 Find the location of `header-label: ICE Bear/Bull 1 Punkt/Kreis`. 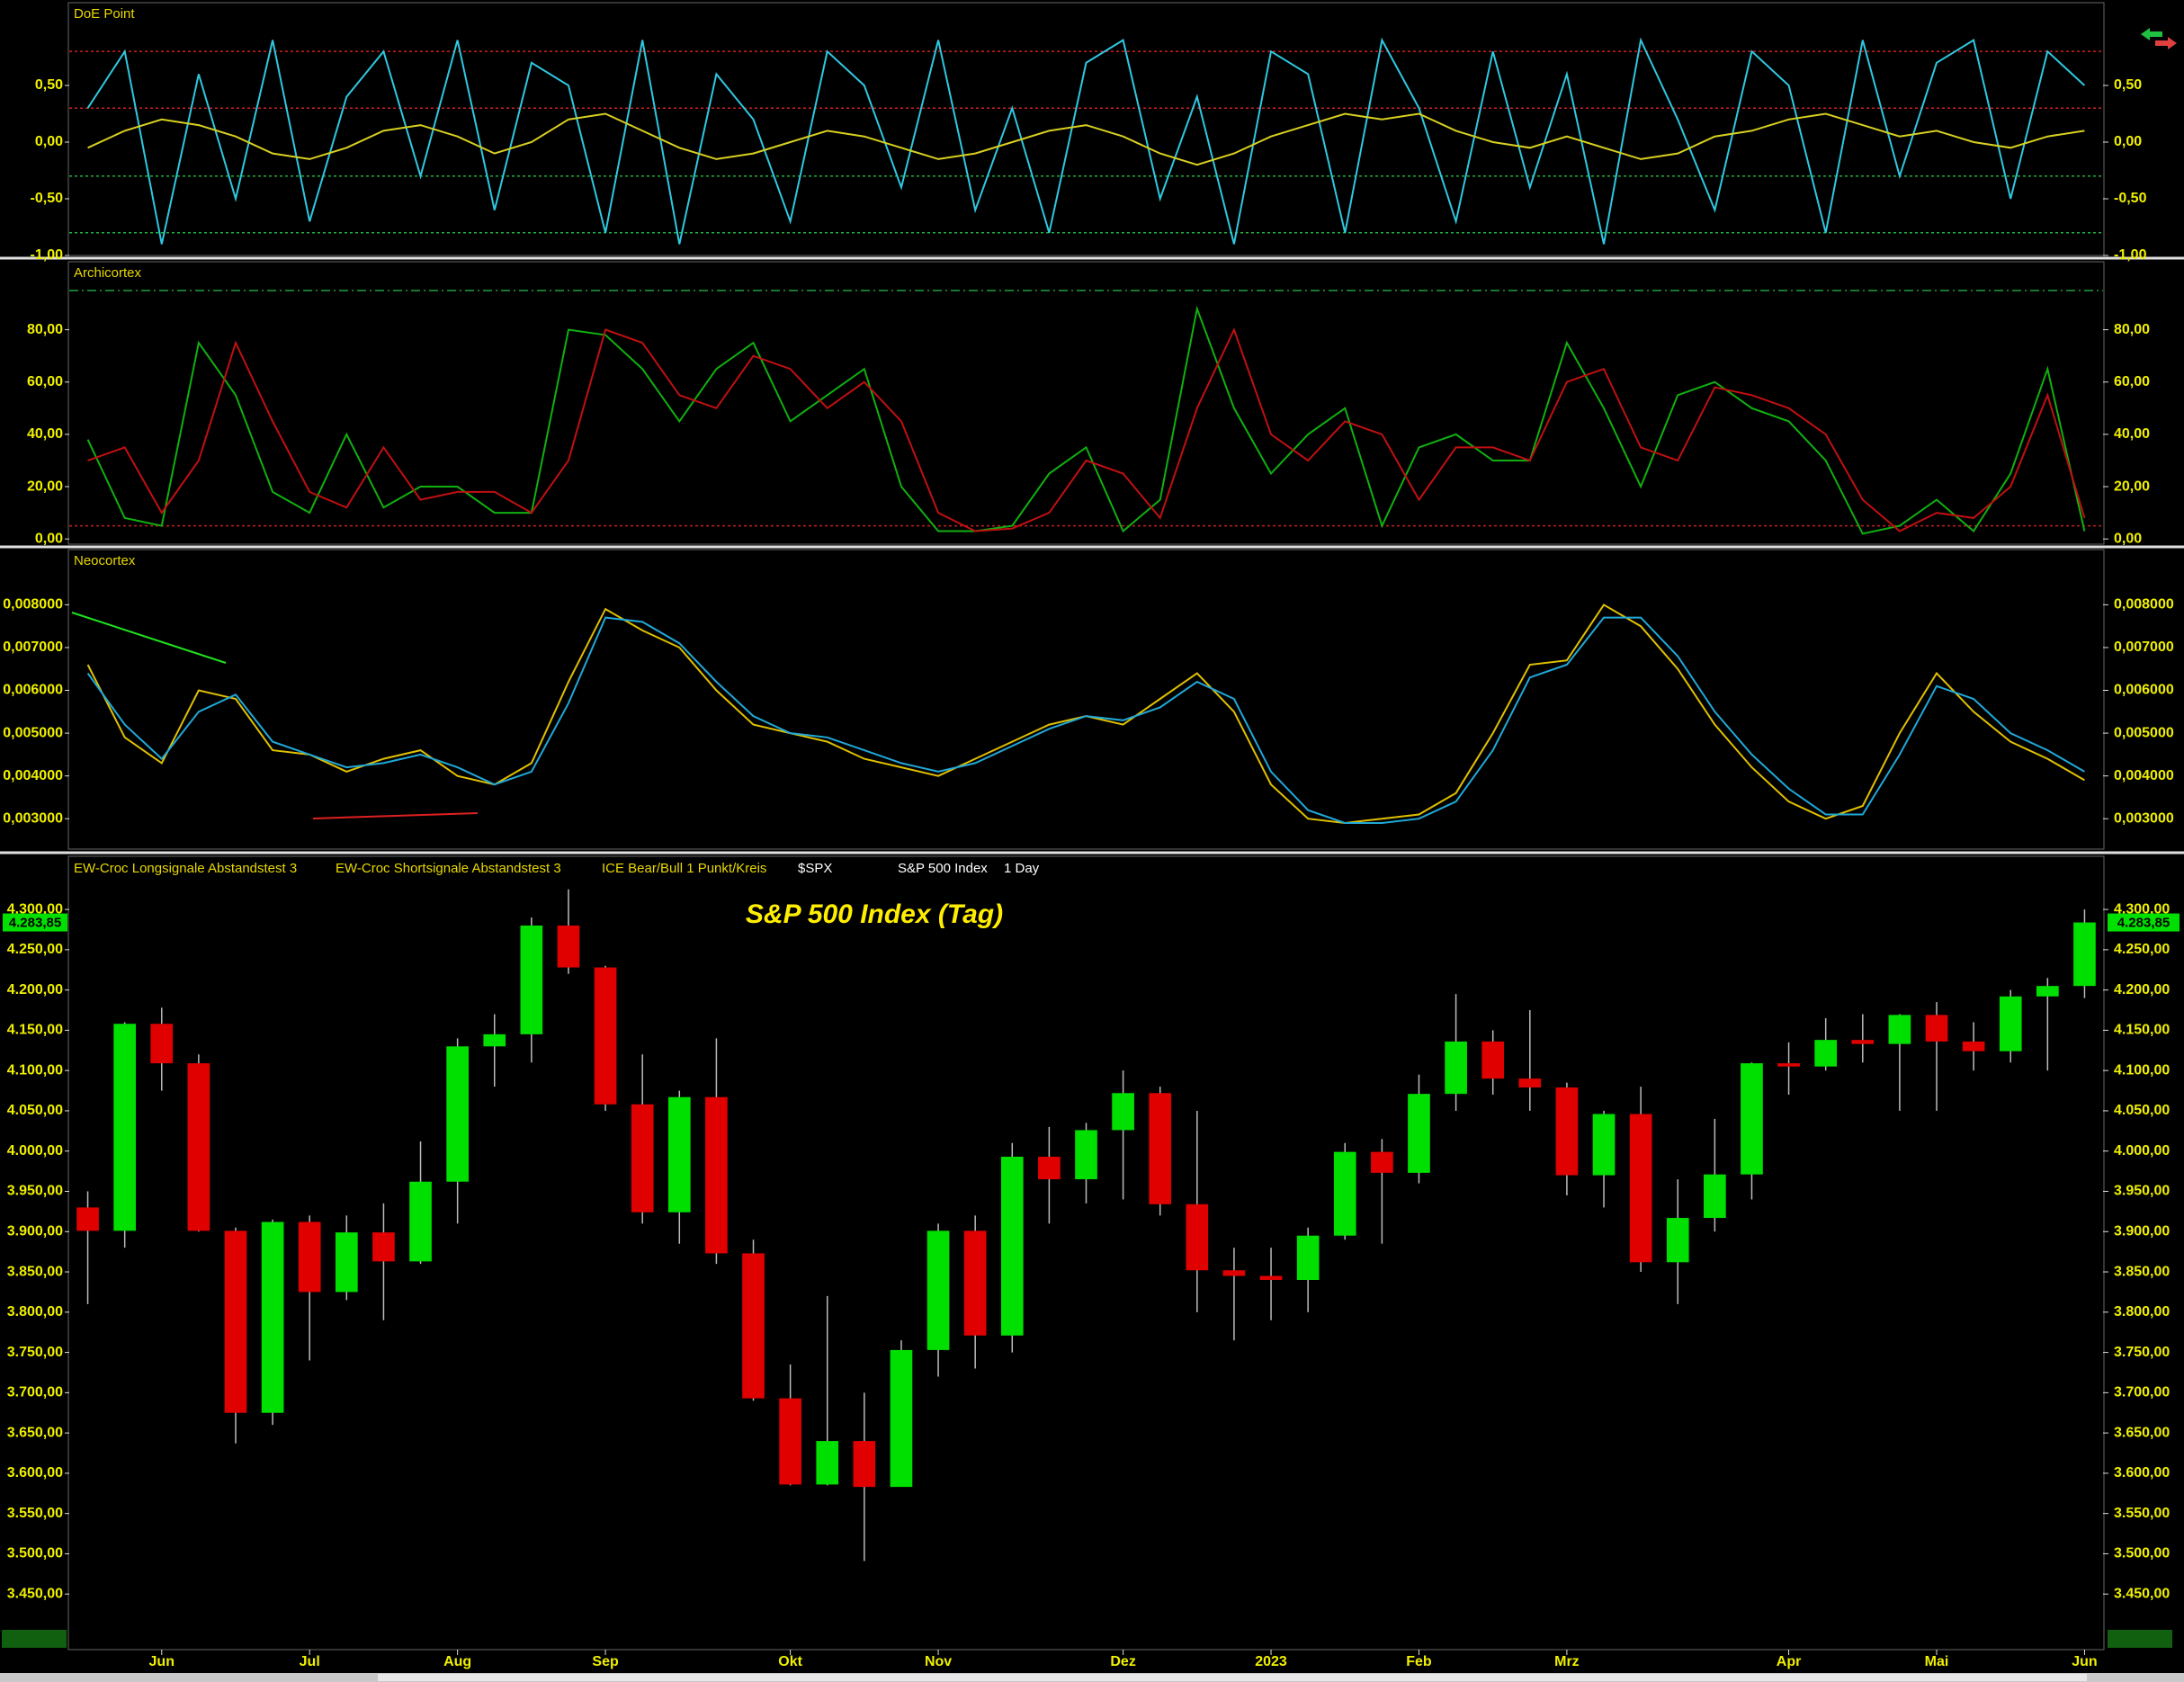

header-label: ICE Bear/Bull 1 Punkt/Kreis is located at coordinates (684, 868).